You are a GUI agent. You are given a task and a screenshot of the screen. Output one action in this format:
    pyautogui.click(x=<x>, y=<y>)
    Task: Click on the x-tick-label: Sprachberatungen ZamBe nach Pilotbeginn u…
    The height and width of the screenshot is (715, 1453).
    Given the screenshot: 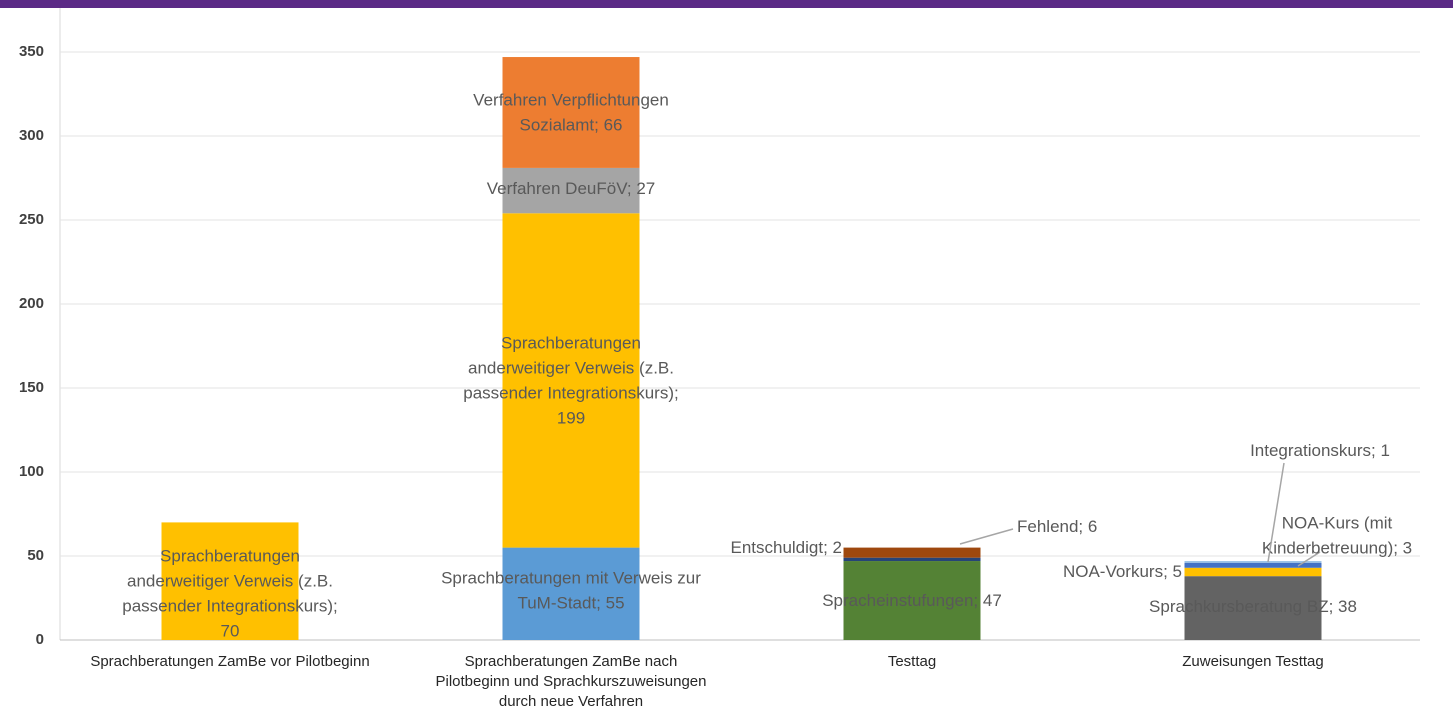 What is the action you would take?
    pyautogui.click(x=570, y=681)
    